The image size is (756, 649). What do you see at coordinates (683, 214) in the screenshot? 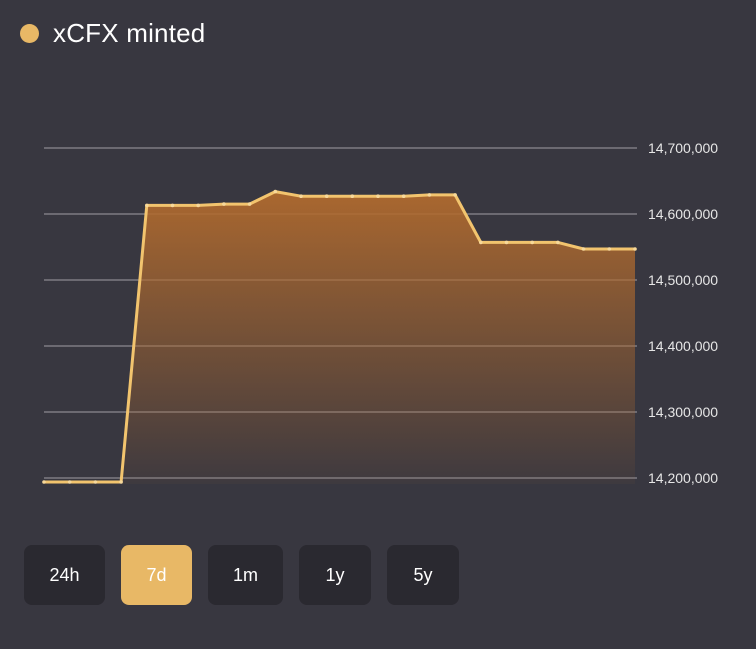
I see `y-tick-label: 14,600,000` at bounding box center [683, 214].